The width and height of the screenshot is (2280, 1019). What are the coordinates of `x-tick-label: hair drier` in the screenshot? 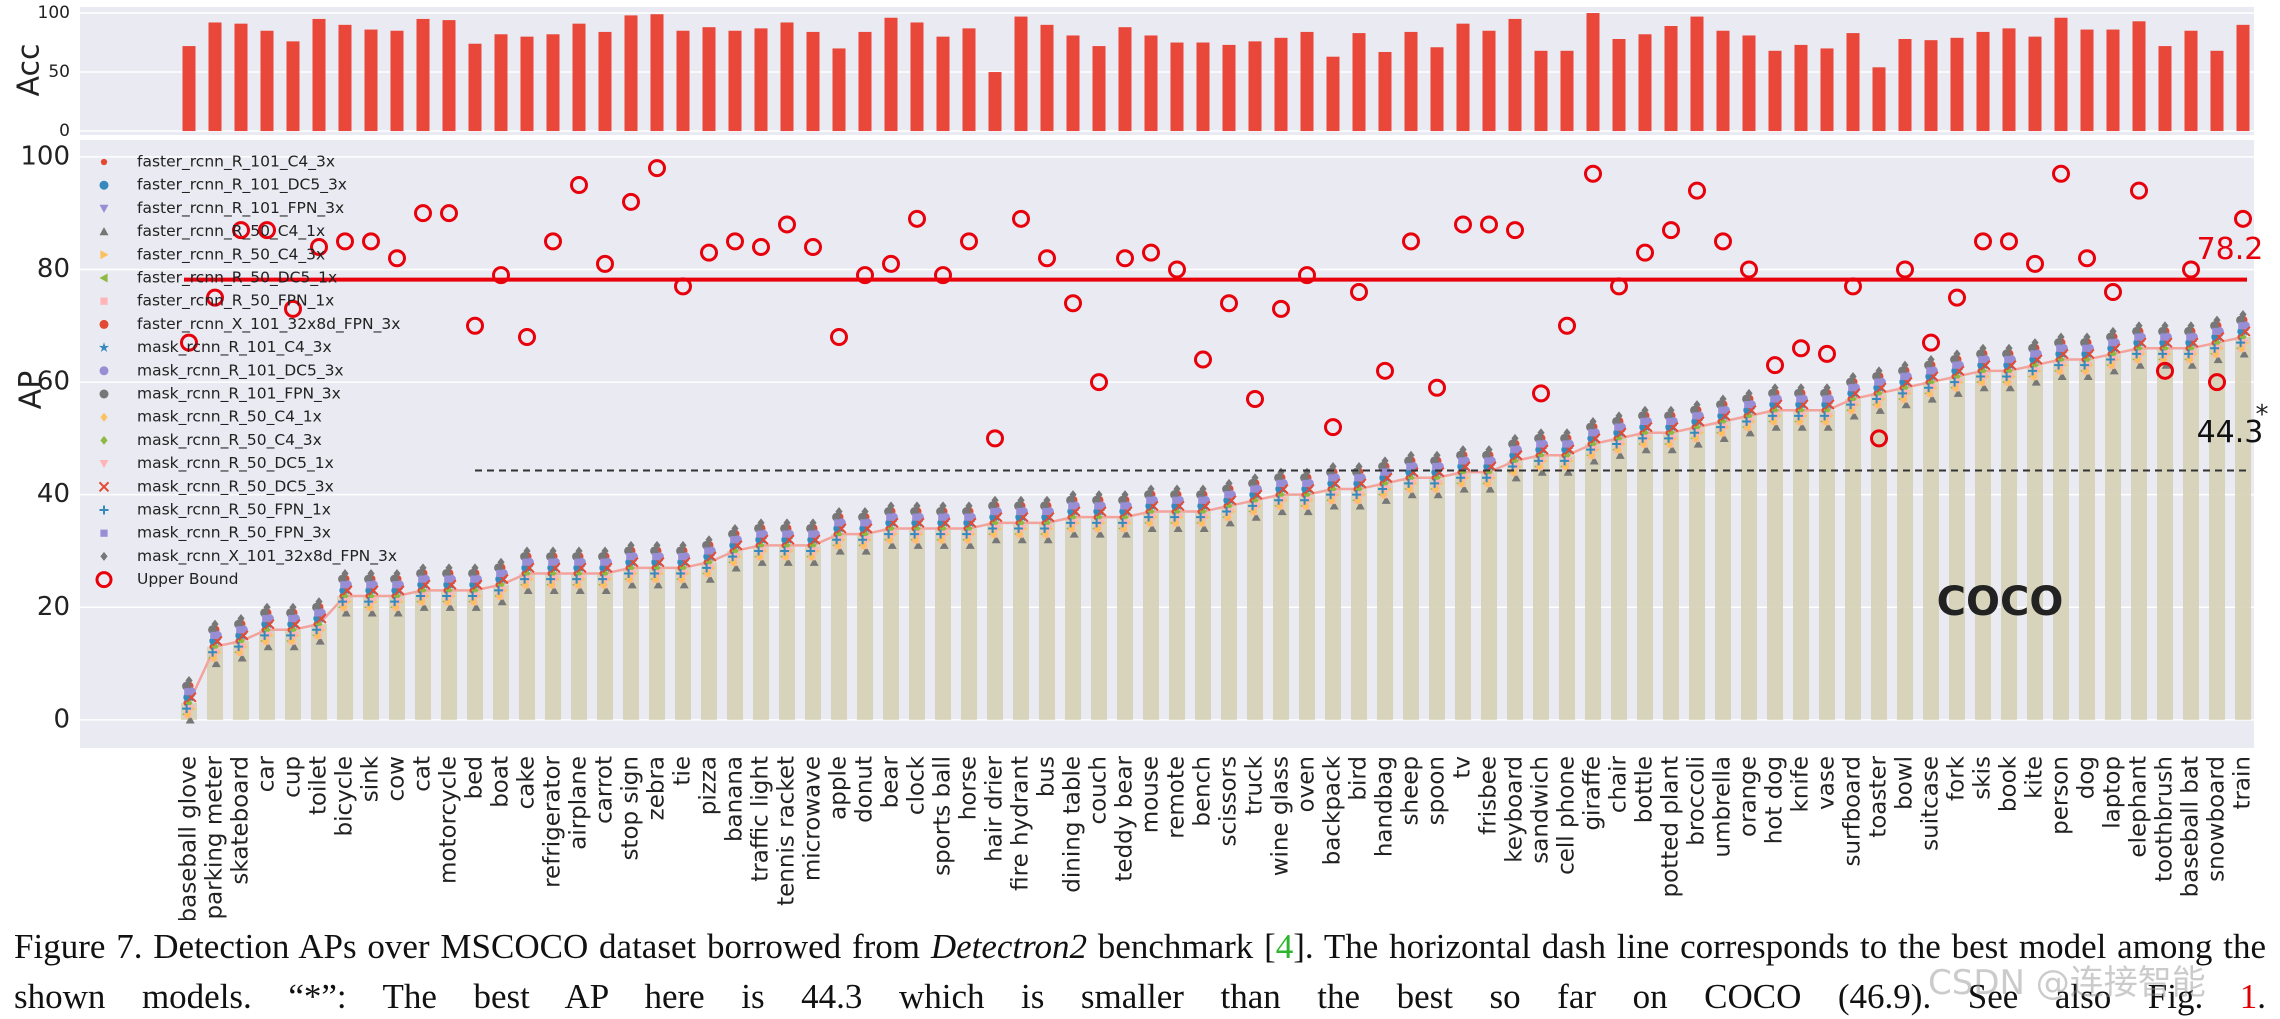 It's located at (995, 808).